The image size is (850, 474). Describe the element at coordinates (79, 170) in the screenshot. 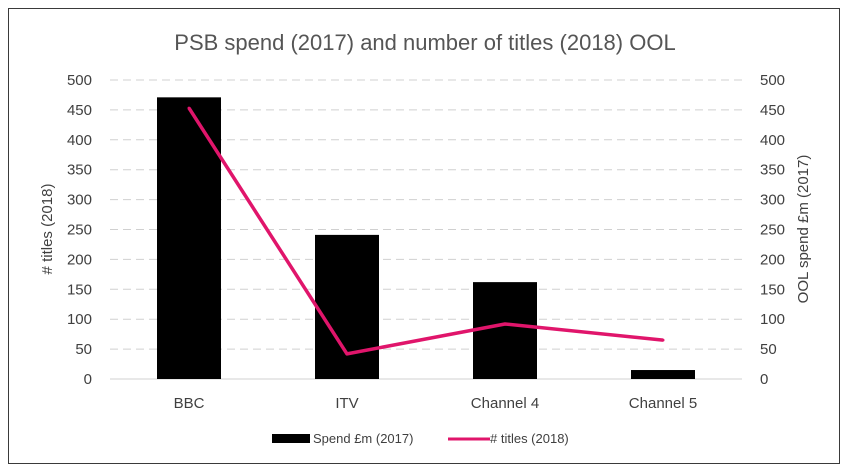

I see `left-tick-label: 350` at that location.